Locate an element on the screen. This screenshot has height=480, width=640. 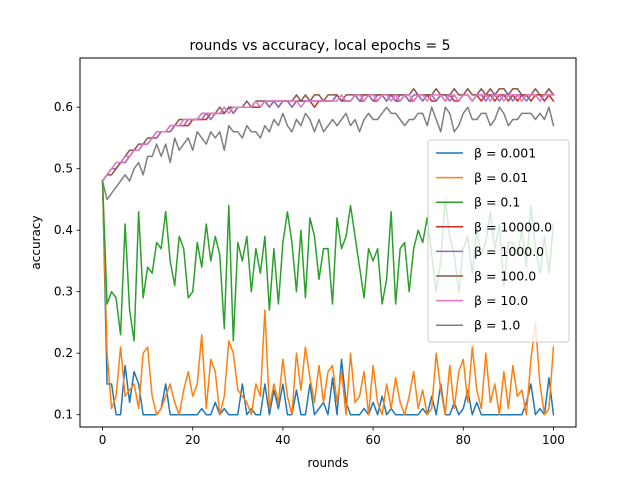
x-tick-label: 80 is located at coordinates (463, 440).